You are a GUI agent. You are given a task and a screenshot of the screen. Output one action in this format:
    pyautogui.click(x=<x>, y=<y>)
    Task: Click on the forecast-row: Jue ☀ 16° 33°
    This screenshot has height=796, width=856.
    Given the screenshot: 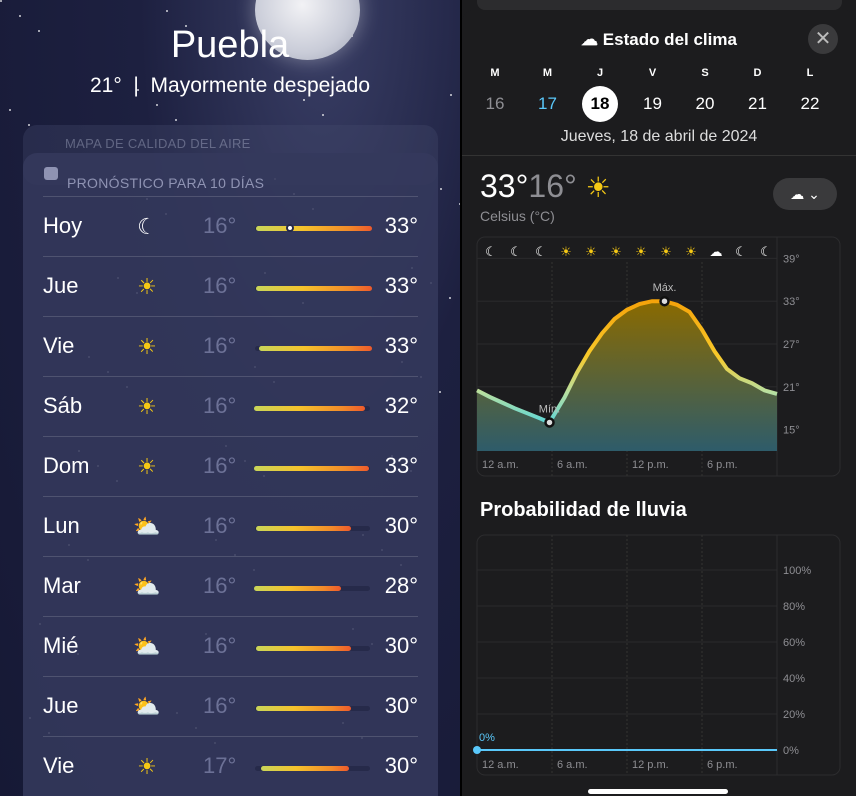 What is the action you would take?
    pyautogui.click(x=230, y=286)
    